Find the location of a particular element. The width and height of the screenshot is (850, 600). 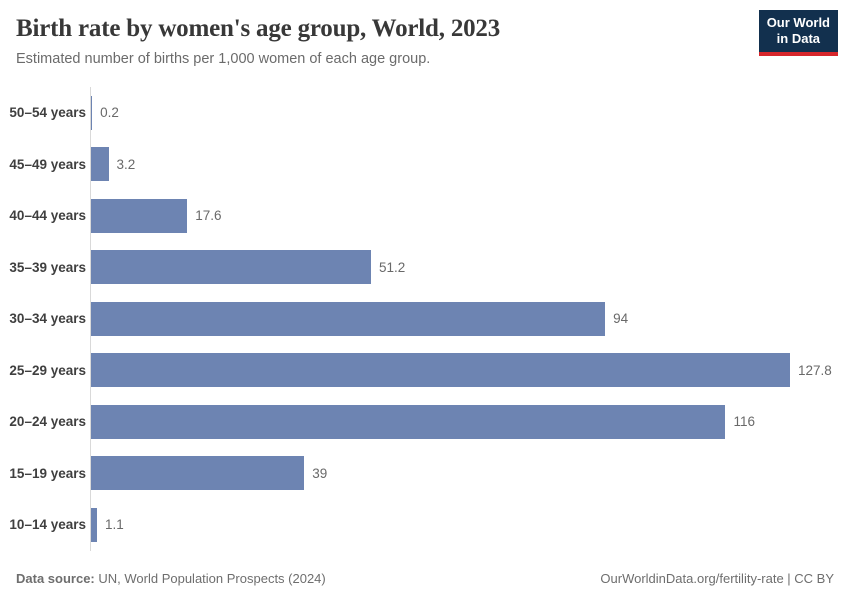

bar-track: 17.6 is located at coordinates (462, 216).